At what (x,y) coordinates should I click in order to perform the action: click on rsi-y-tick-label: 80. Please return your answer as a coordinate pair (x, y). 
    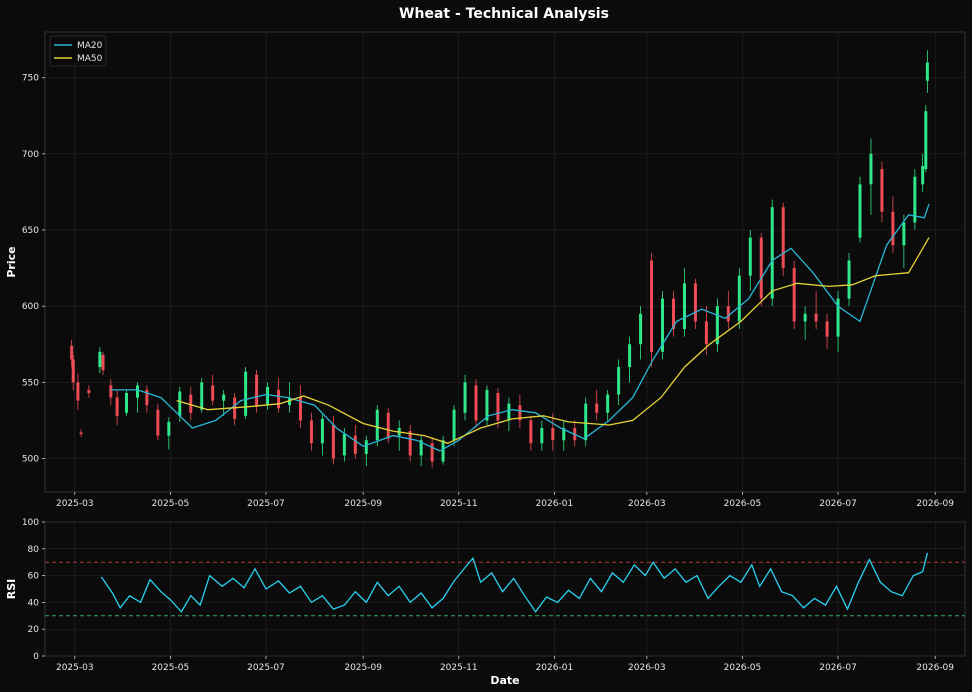
    Looking at the image, I should click on (34, 550).